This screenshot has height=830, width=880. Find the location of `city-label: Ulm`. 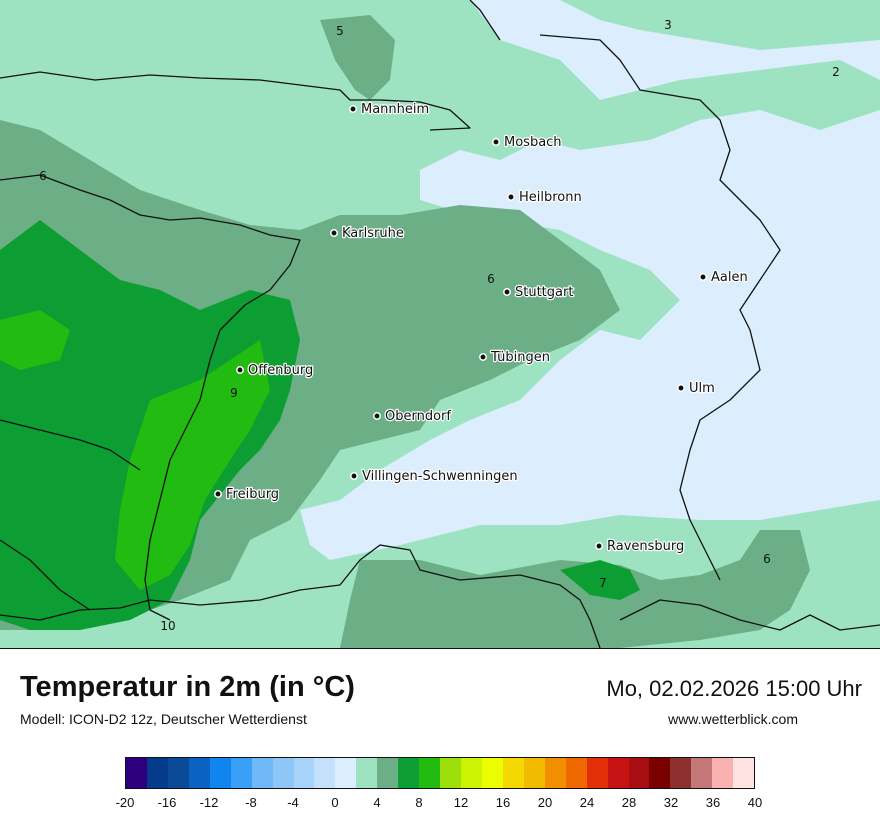

city-label: Ulm is located at coordinates (702, 388).